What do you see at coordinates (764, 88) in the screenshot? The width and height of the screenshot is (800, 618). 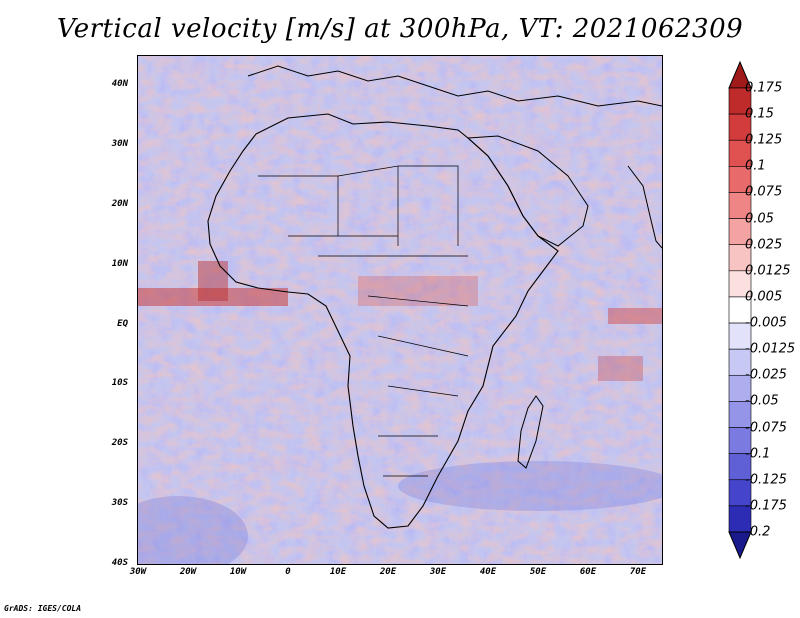 I see `colorbar-tick-label: 0.175` at bounding box center [764, 88].